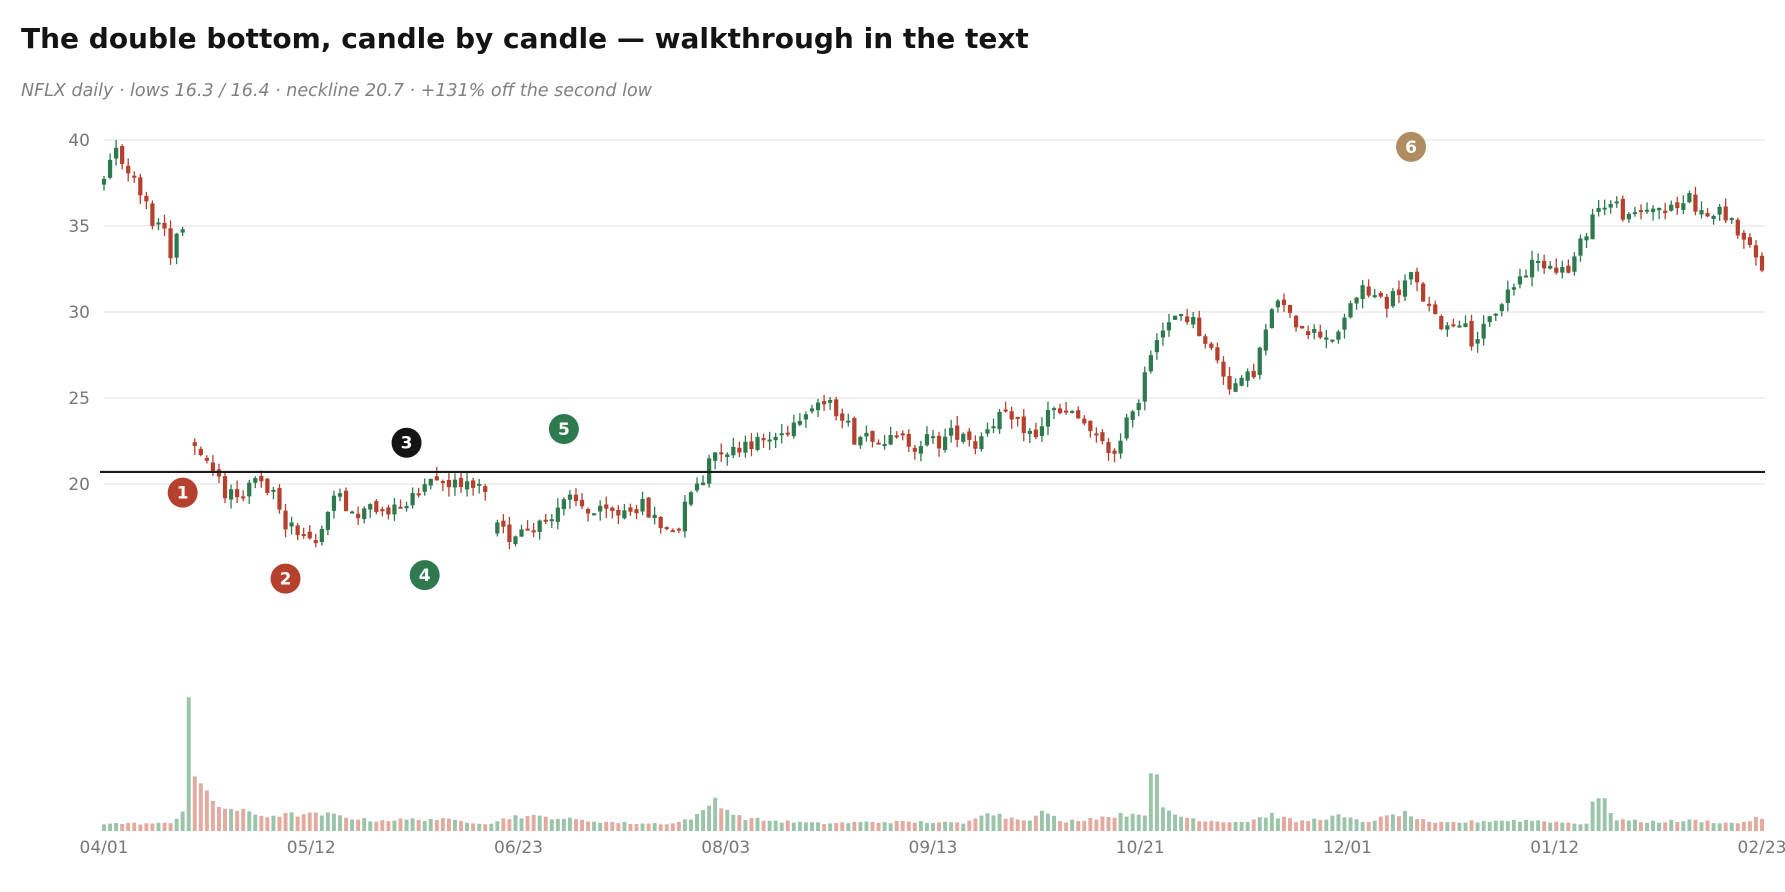 The image size is (1785, 892). I want to click on x-tick-label: 06/23, so click(518, 848).